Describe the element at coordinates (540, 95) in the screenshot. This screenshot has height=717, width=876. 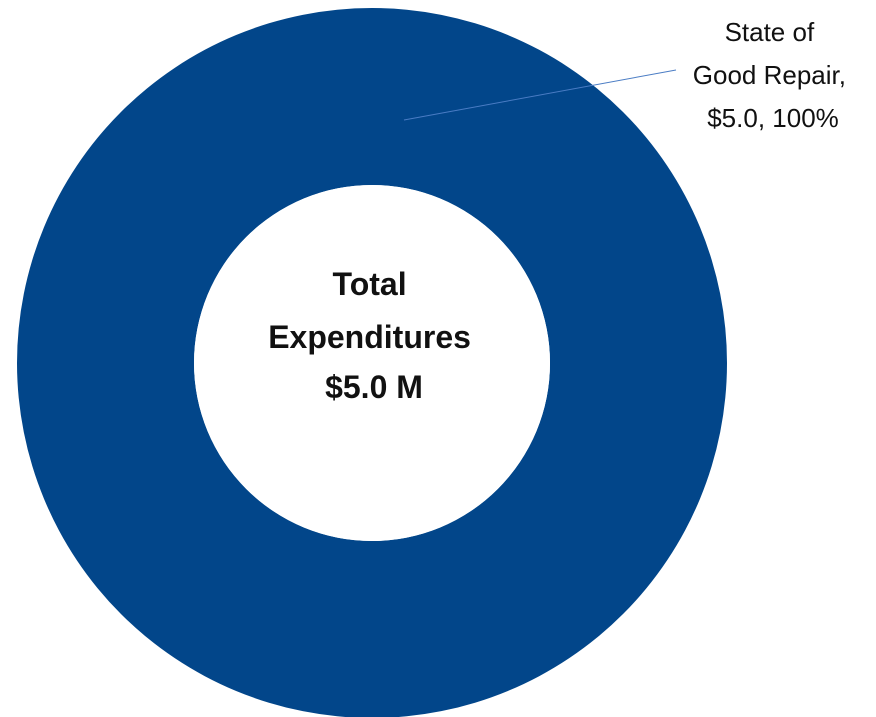
I see `slice-label-leader-line` at that location.